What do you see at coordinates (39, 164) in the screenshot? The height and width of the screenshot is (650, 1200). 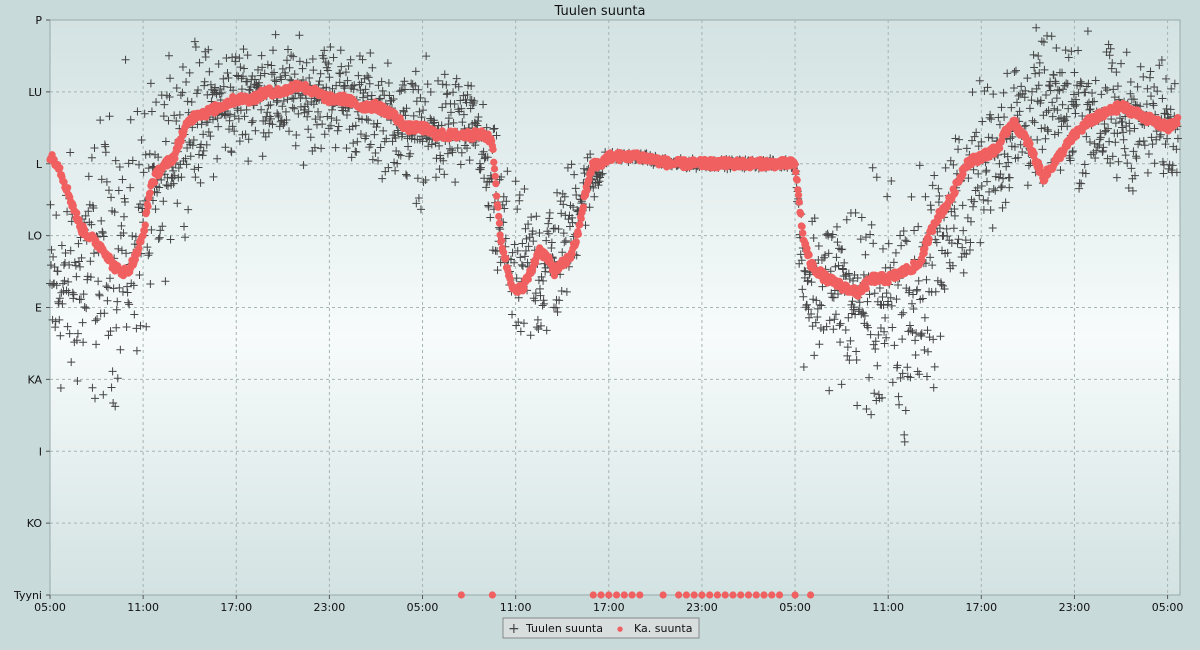 I see `y-tick-label: L` at bounding box center [39, 164].